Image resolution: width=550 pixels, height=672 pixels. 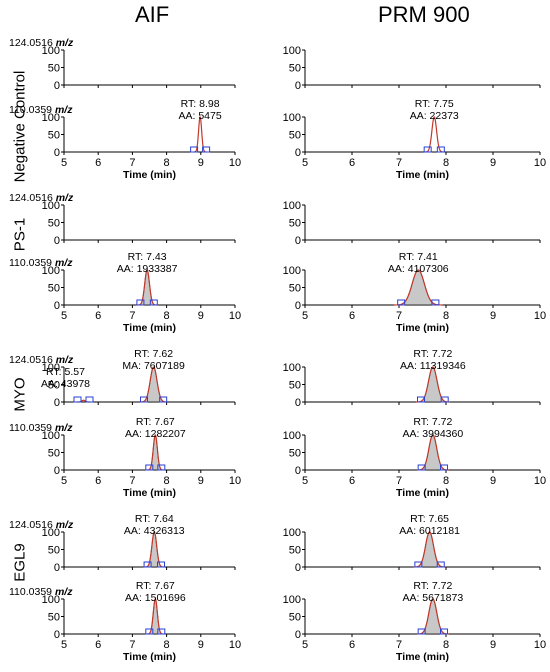 What do you see at coordinates (434, 104) in the screenshot?
I see `peak-rt-label: RT: 7.75` at bounding box center [434, 104].